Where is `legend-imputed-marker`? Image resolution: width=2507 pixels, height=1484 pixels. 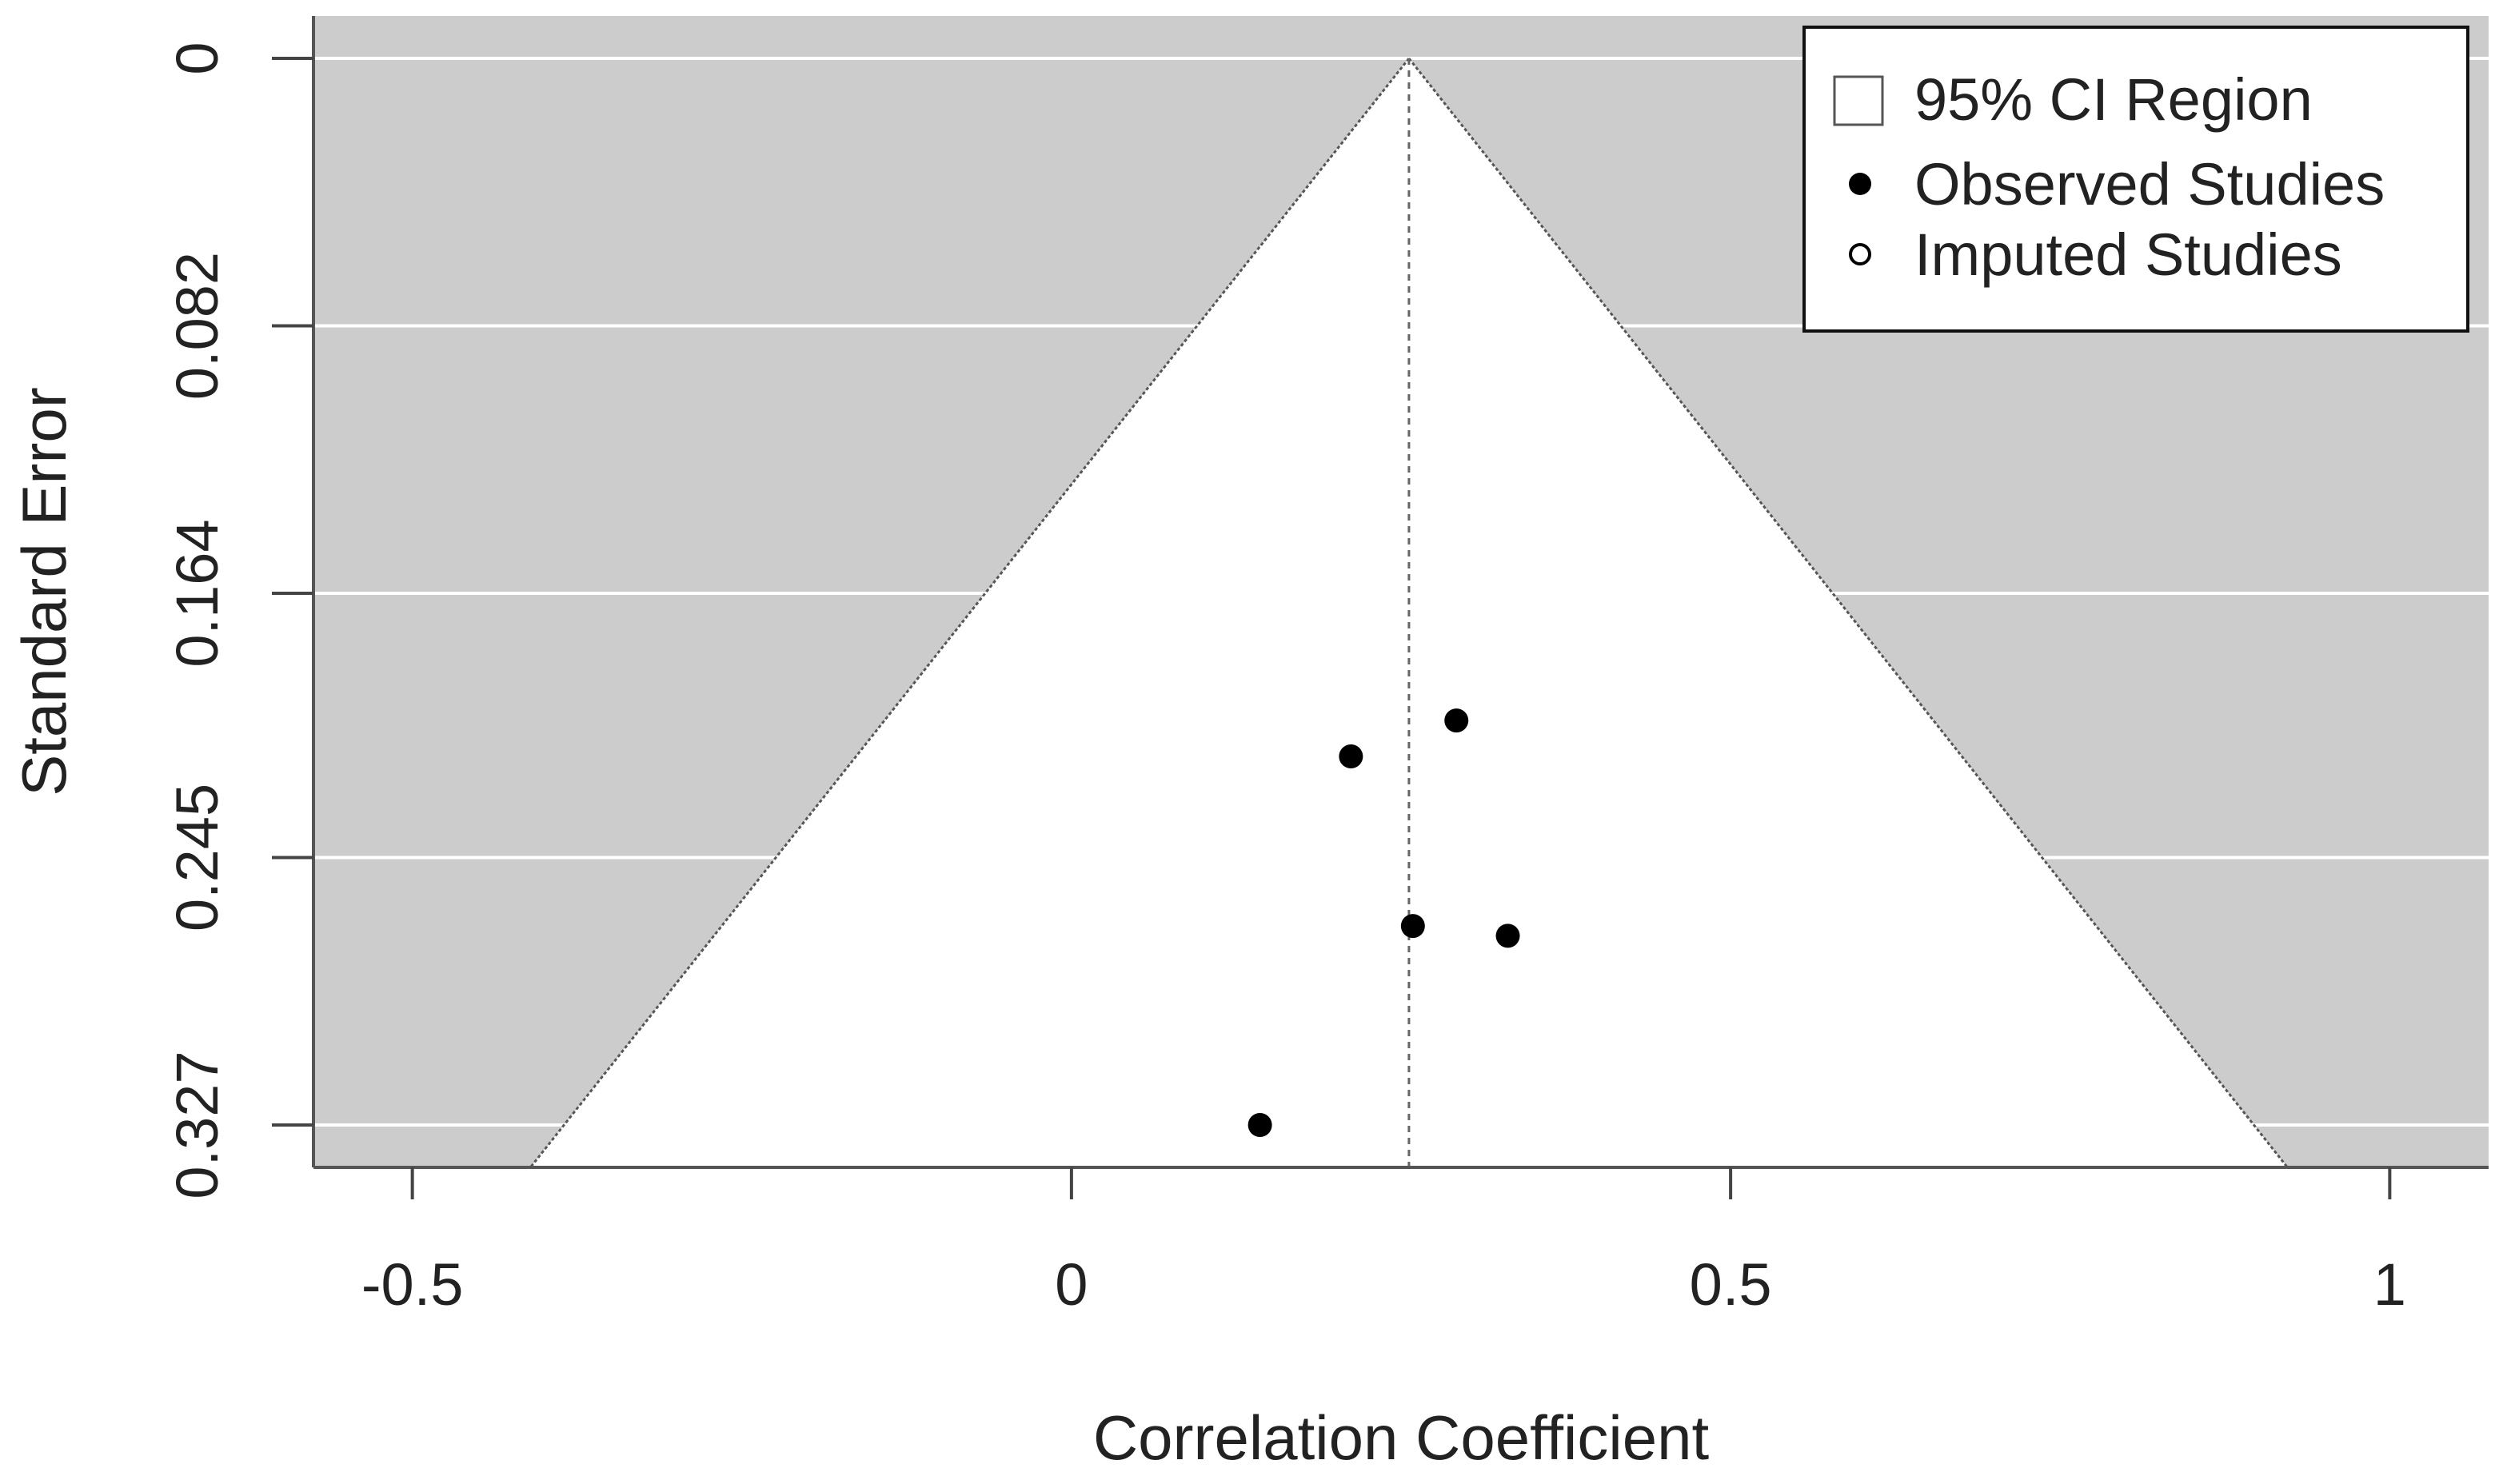
legend-imputed-marker is located at coordinates (1860, 254).